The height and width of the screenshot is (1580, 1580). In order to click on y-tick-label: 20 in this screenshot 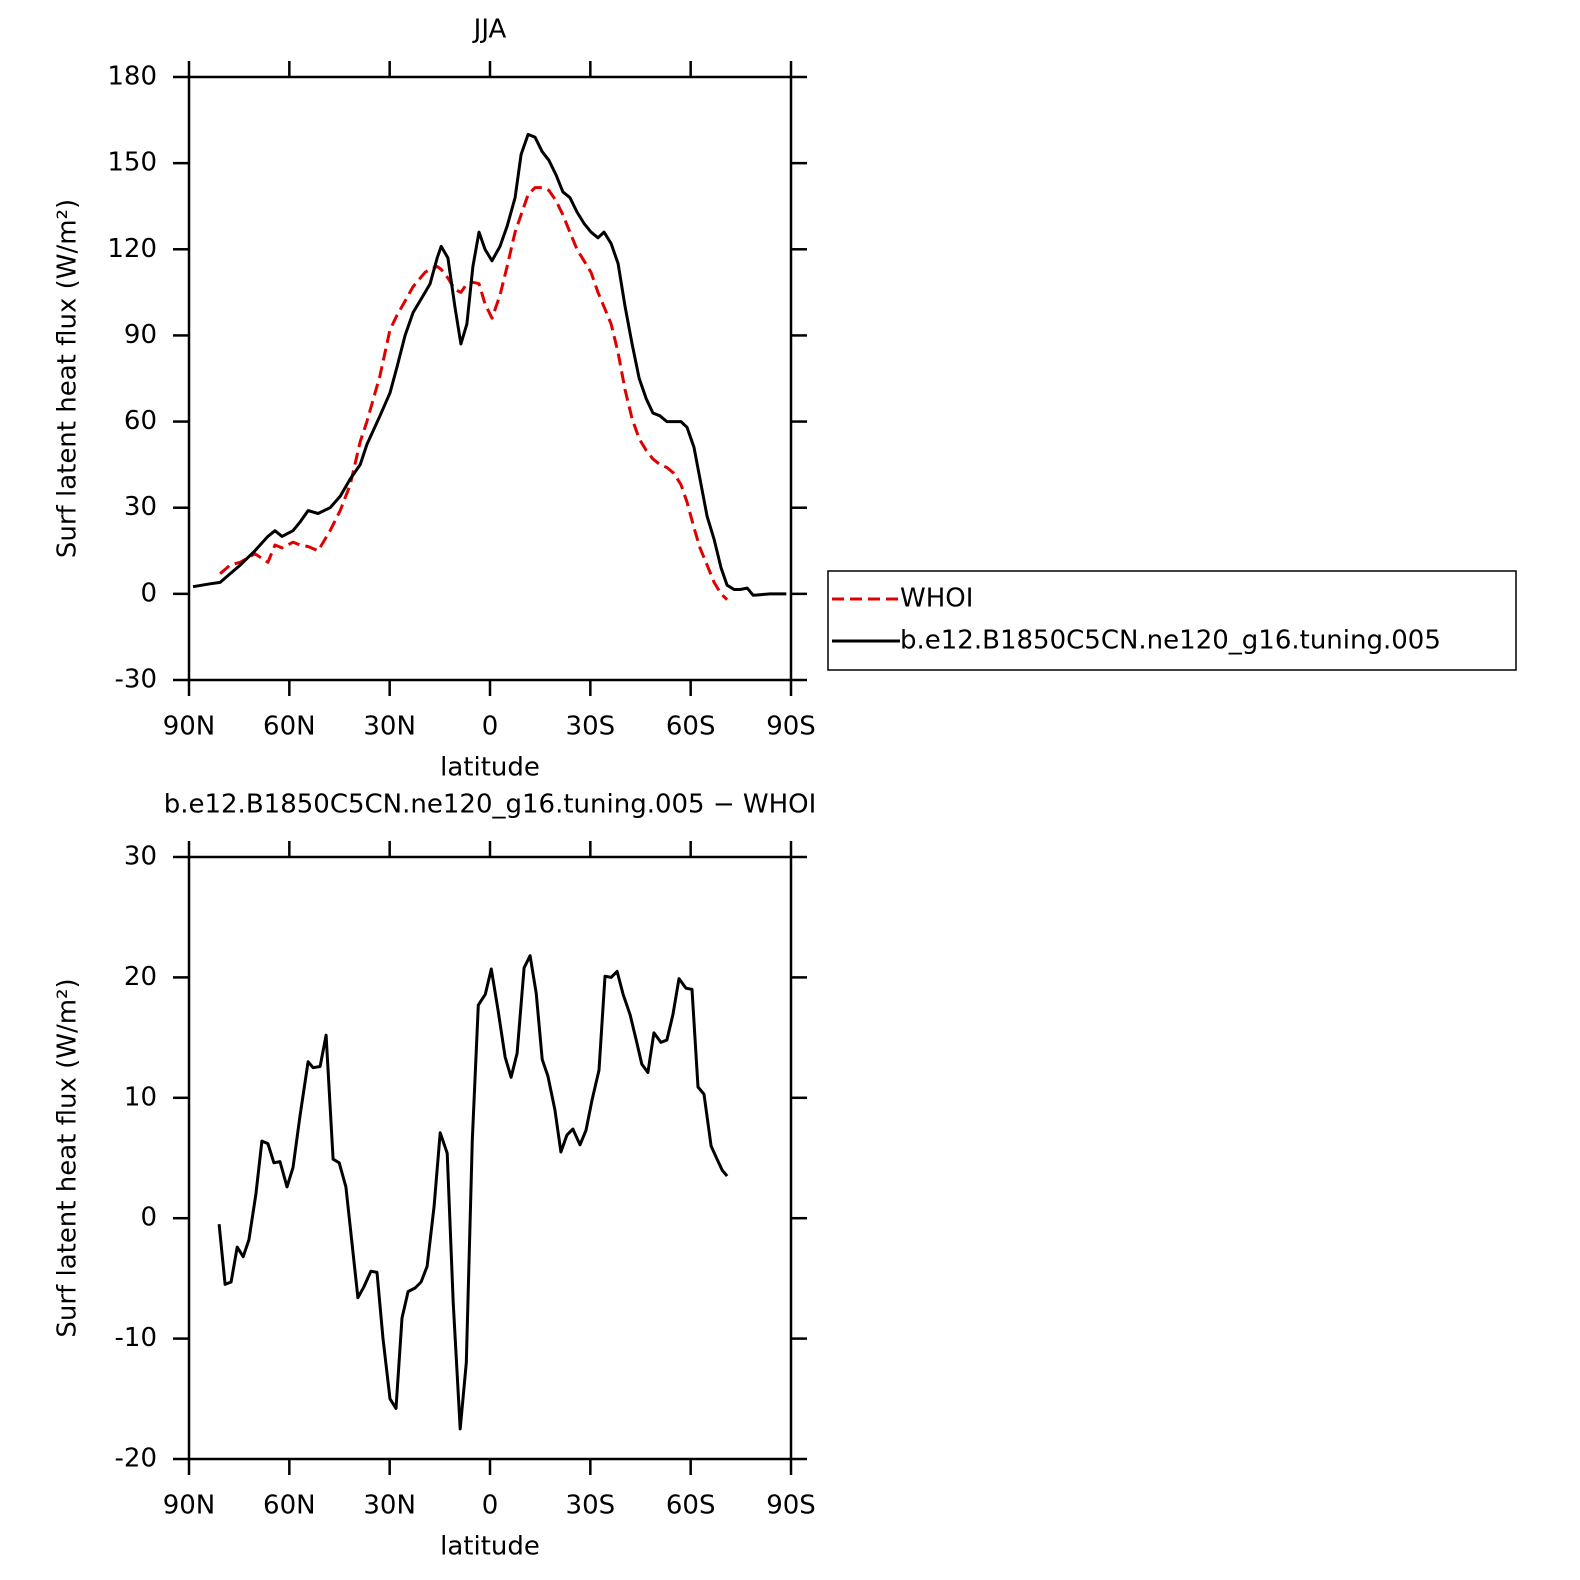, I will do `click(140, 977)`.